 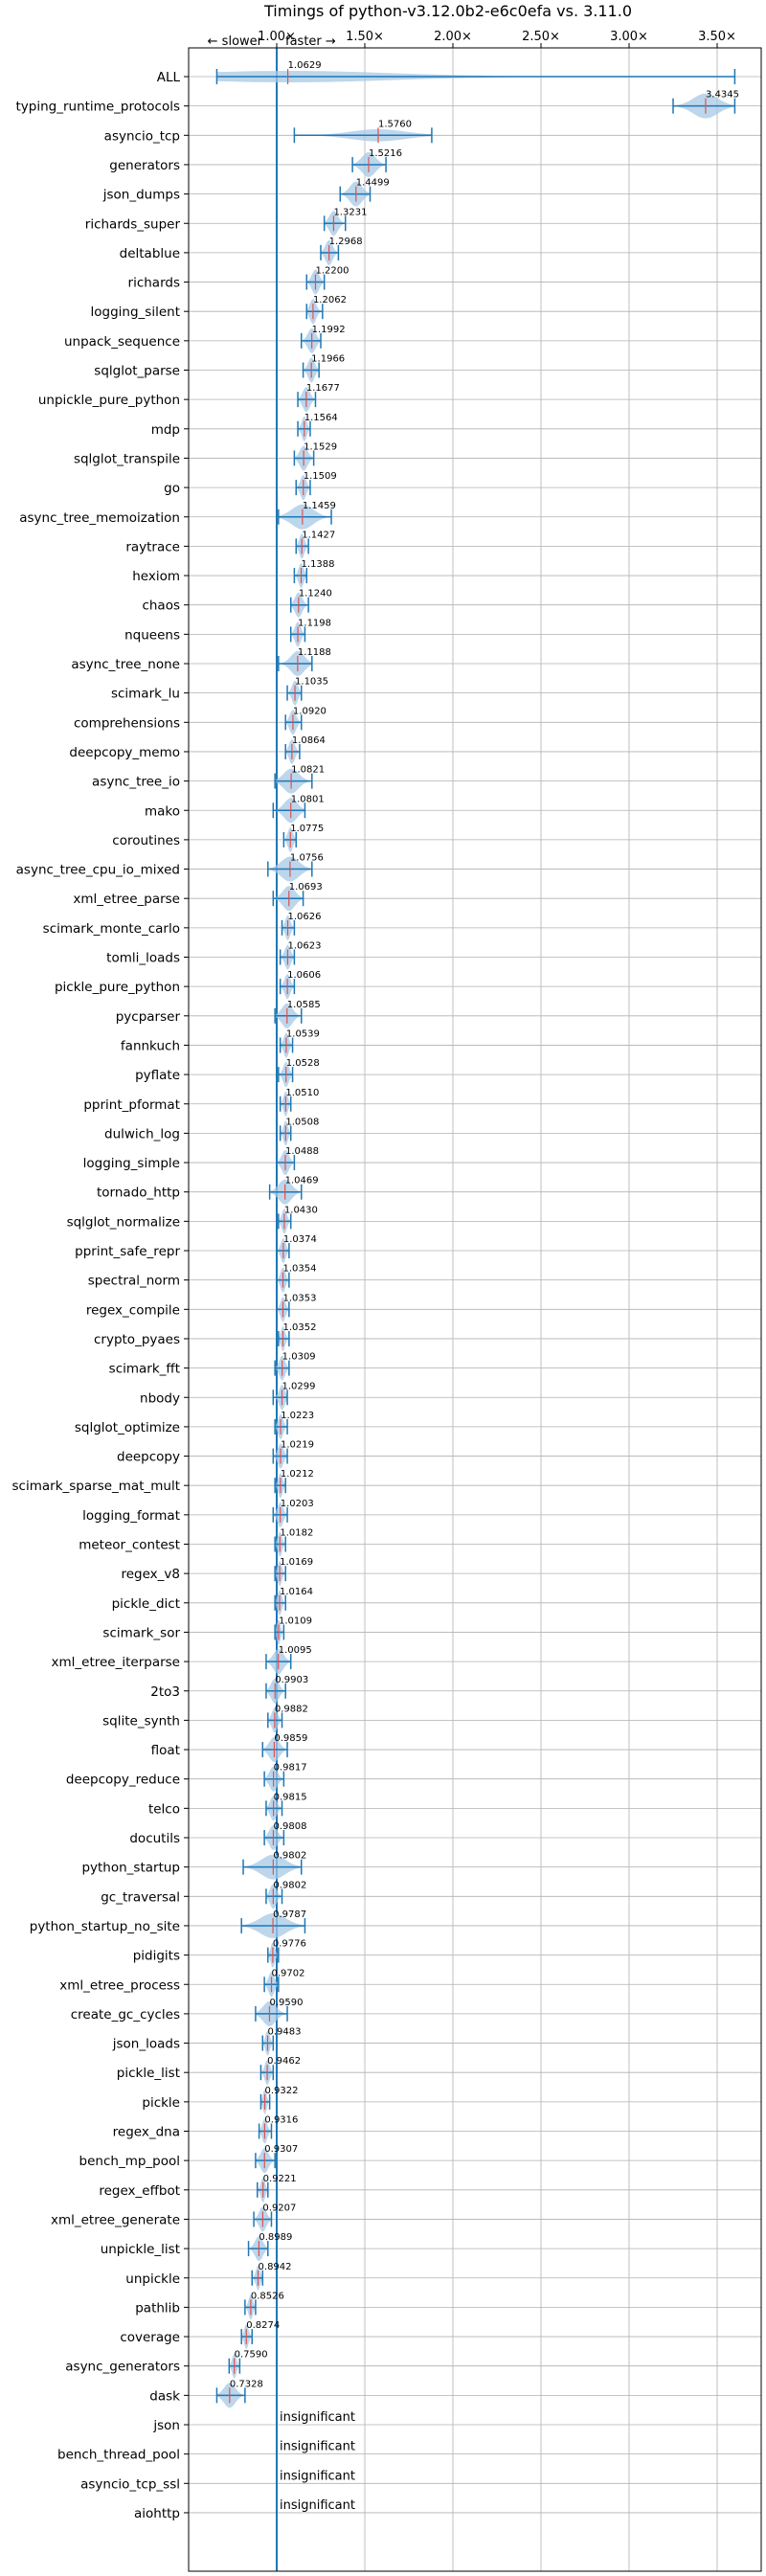 I want to click on benchmark-label: xml_etree_parse, so click(x=127, y=899).